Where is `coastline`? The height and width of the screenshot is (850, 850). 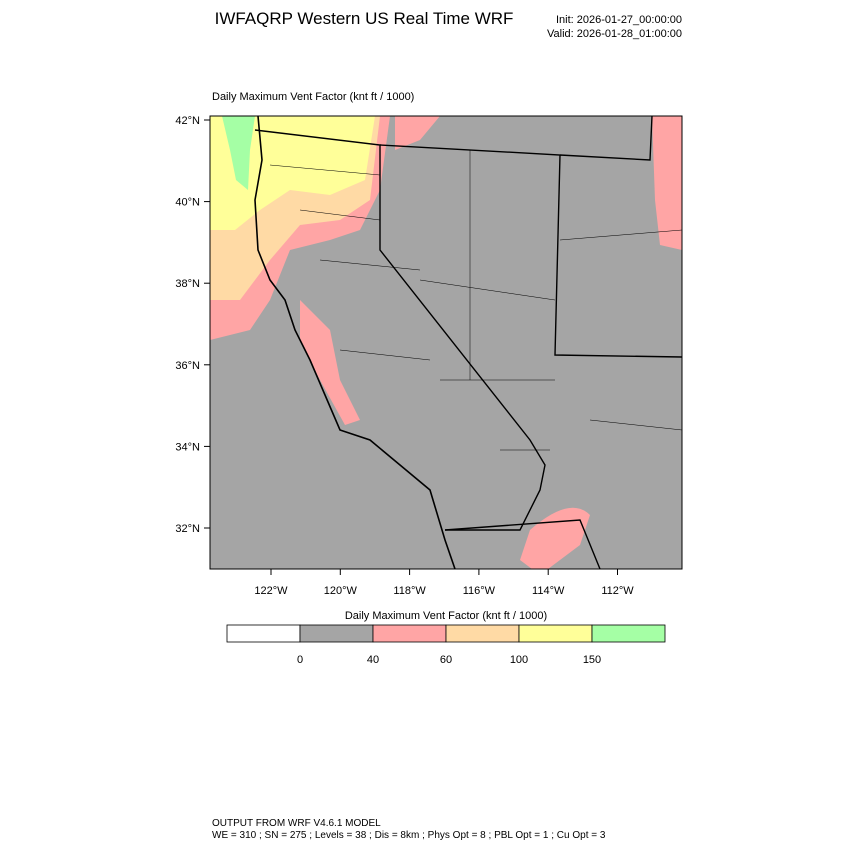 coastline is located at coordinates (355, 342).